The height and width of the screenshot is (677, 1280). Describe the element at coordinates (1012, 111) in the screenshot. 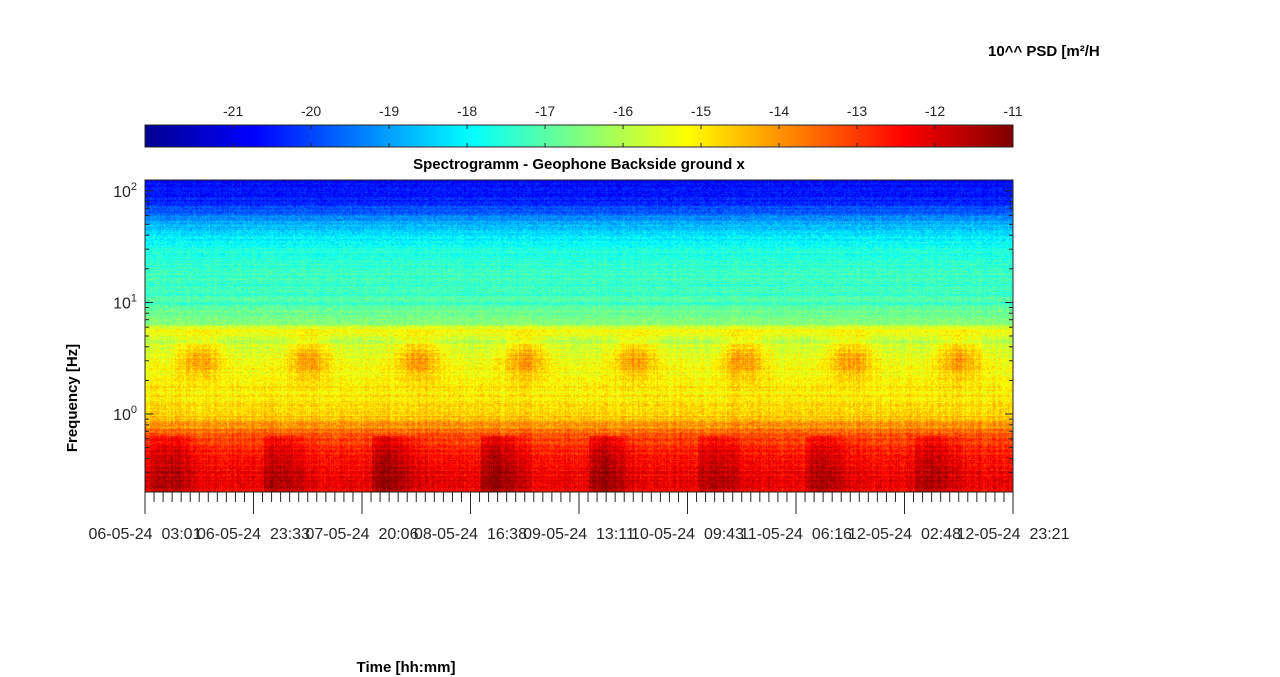

I see `colorbar-tick-label: -11` at that location.